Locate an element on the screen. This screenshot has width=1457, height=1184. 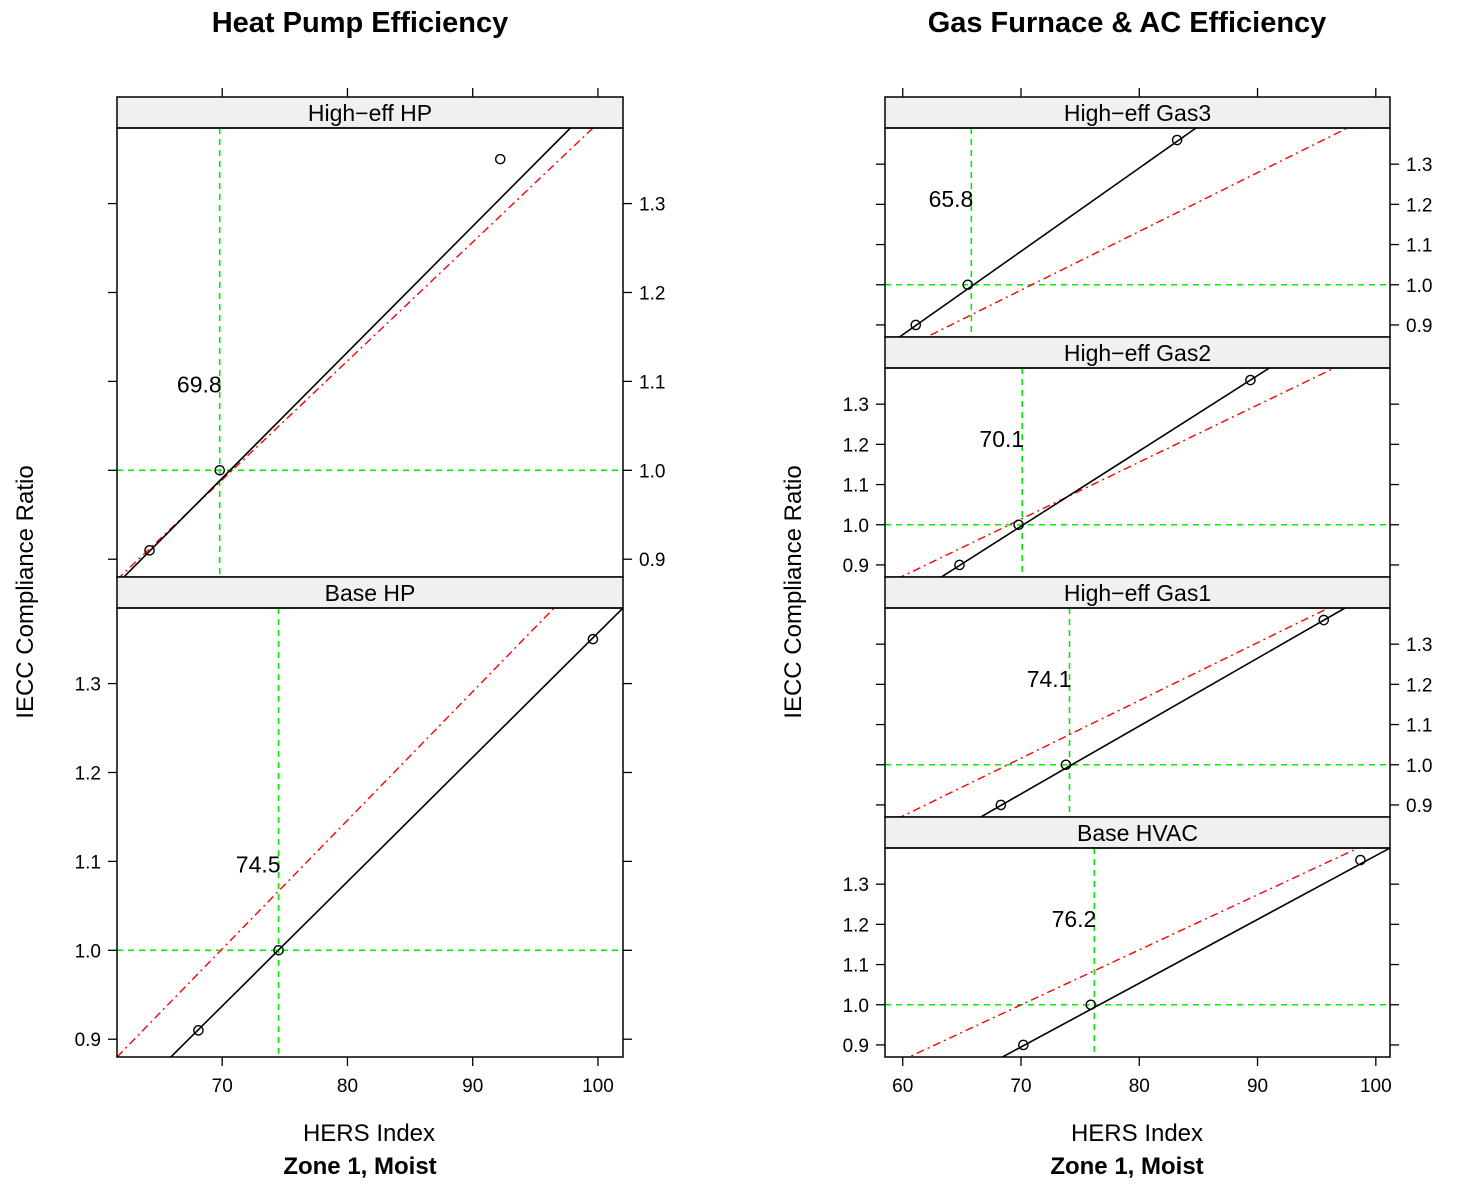
strip-label: High−eff Gas1 is located at coordinates (1137, 593).